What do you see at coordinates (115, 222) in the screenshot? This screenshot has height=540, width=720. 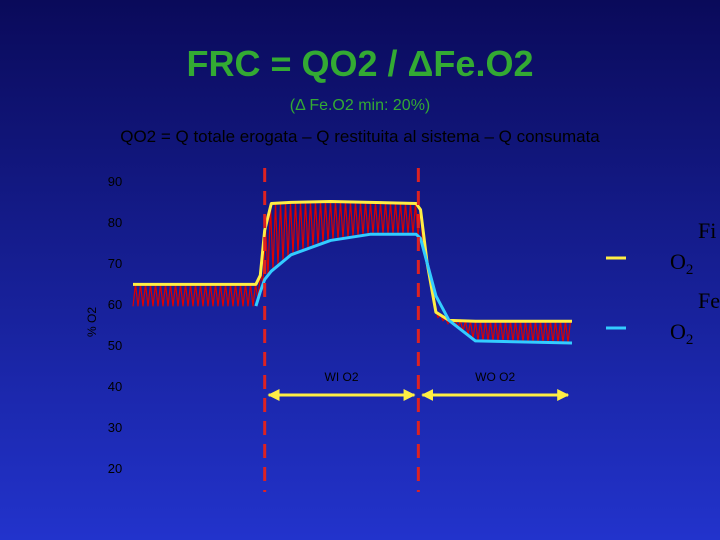 I see `y-tick-label: 80` at bounding box center [115, 222].